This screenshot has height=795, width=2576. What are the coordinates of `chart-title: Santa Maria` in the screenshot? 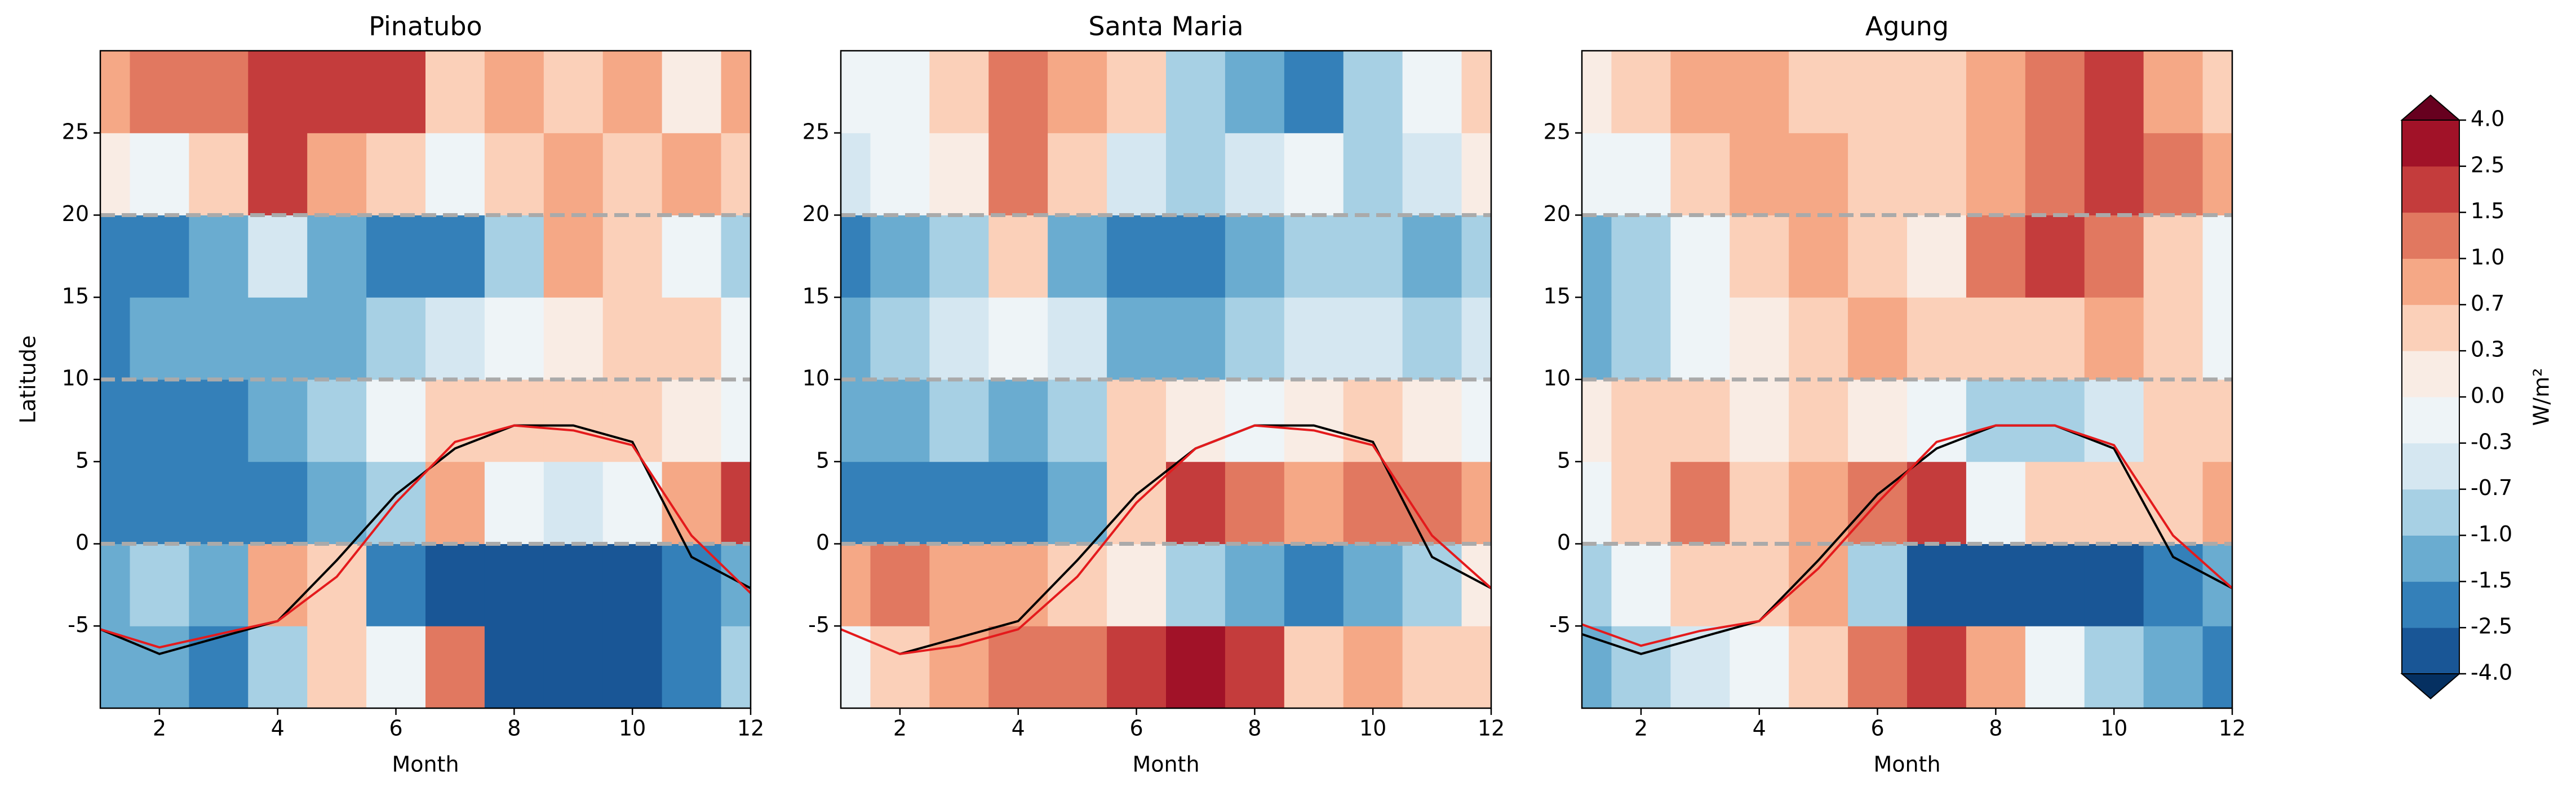 It's located at (1165, 26).